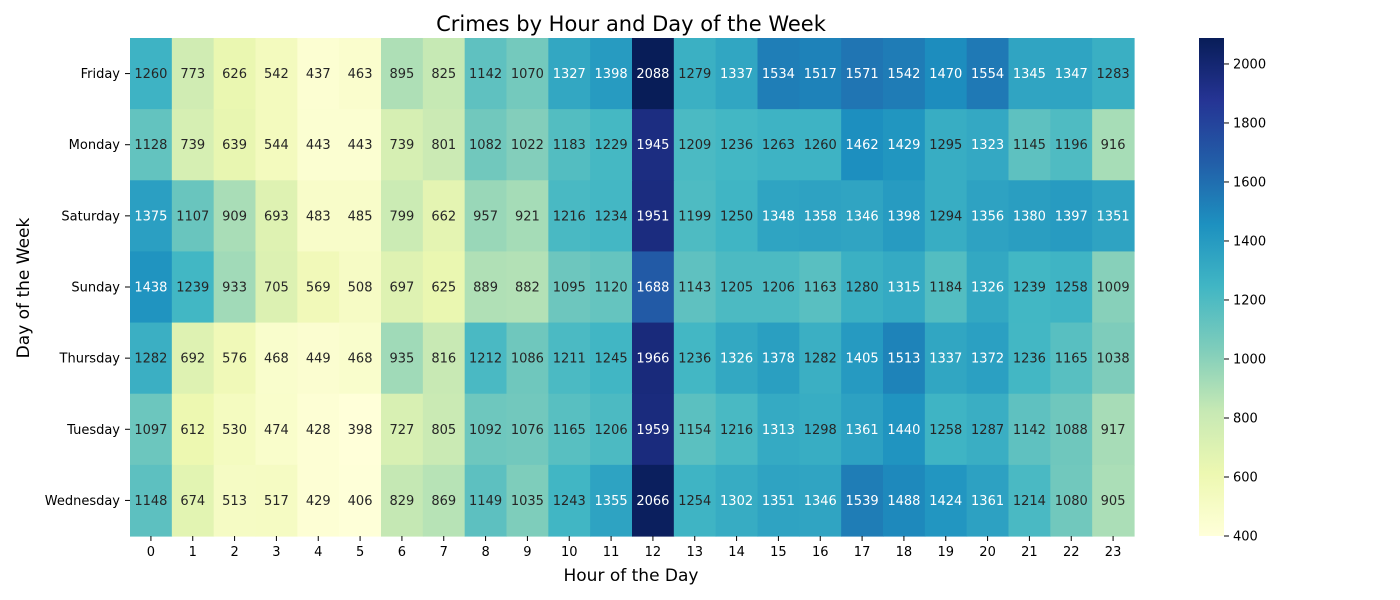 The height and width of the screenshot is (600, 1400). I want to click on cell-value-label: 1945, so click(652, 145).